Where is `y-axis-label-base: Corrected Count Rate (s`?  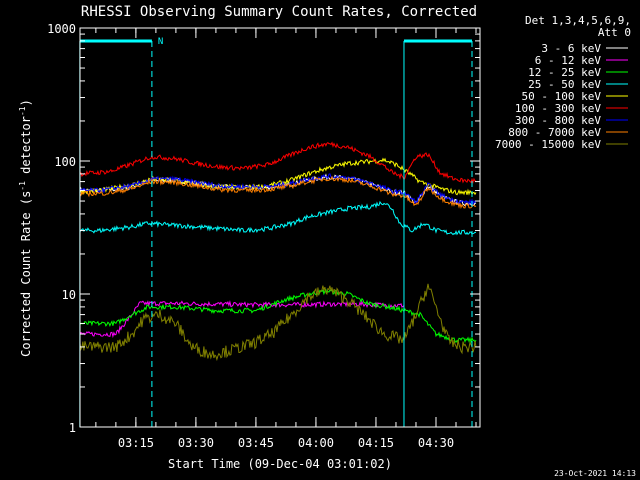 y-axis-label-base: Corrected Count Rate (s is located at coordinates (26, 274).